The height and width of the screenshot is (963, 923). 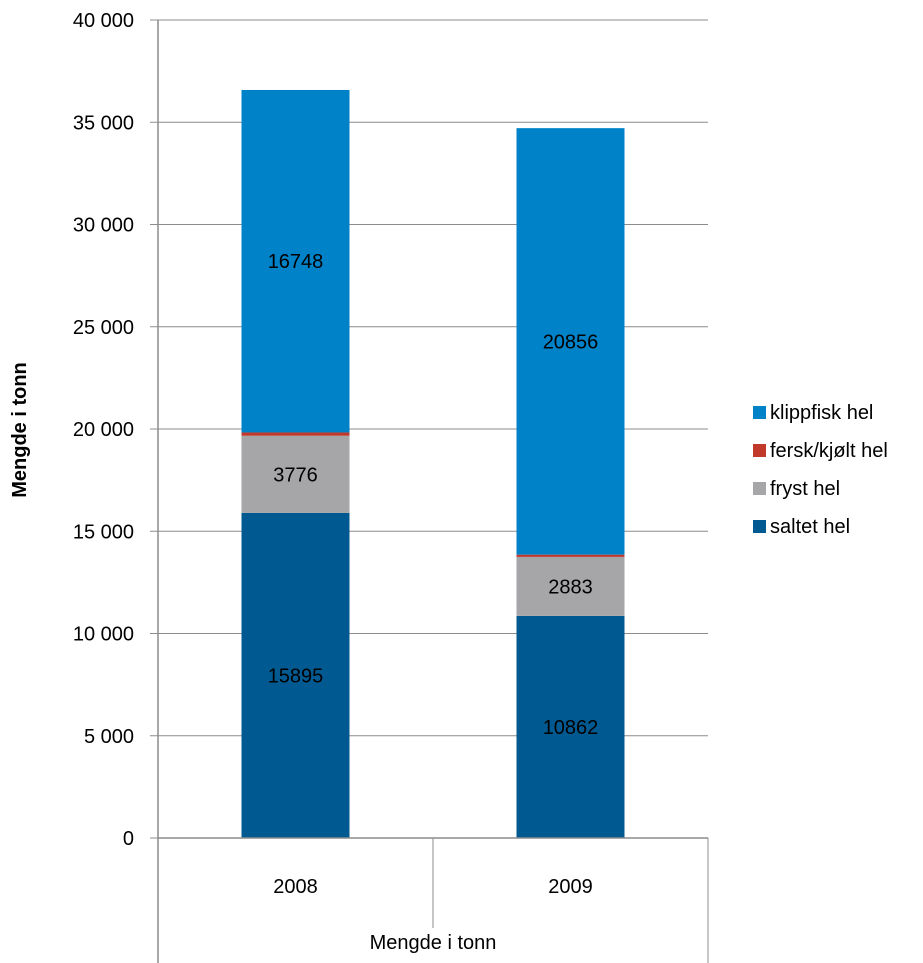 What do you see at coordinates (103, 328) in the screenshot?
I see `y-tick-label: 25 000` at bounding box center [103, 328].